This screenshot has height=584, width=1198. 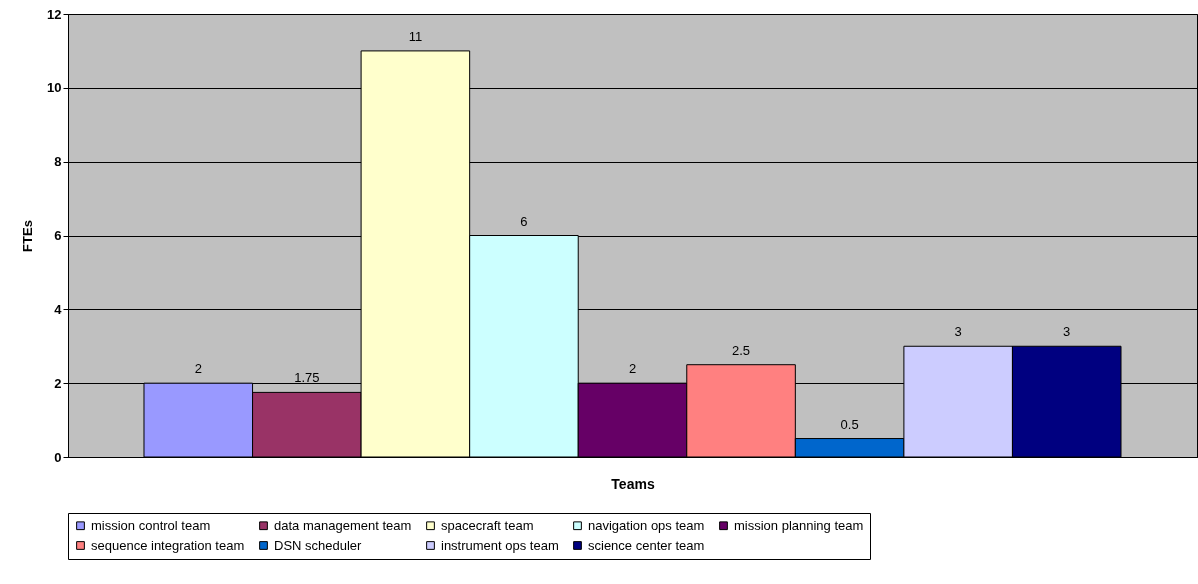 What do you see at coordinates (58, 162) in the screenshot?
I see `y-tick-label: 8` at bounding box center [58, 162].